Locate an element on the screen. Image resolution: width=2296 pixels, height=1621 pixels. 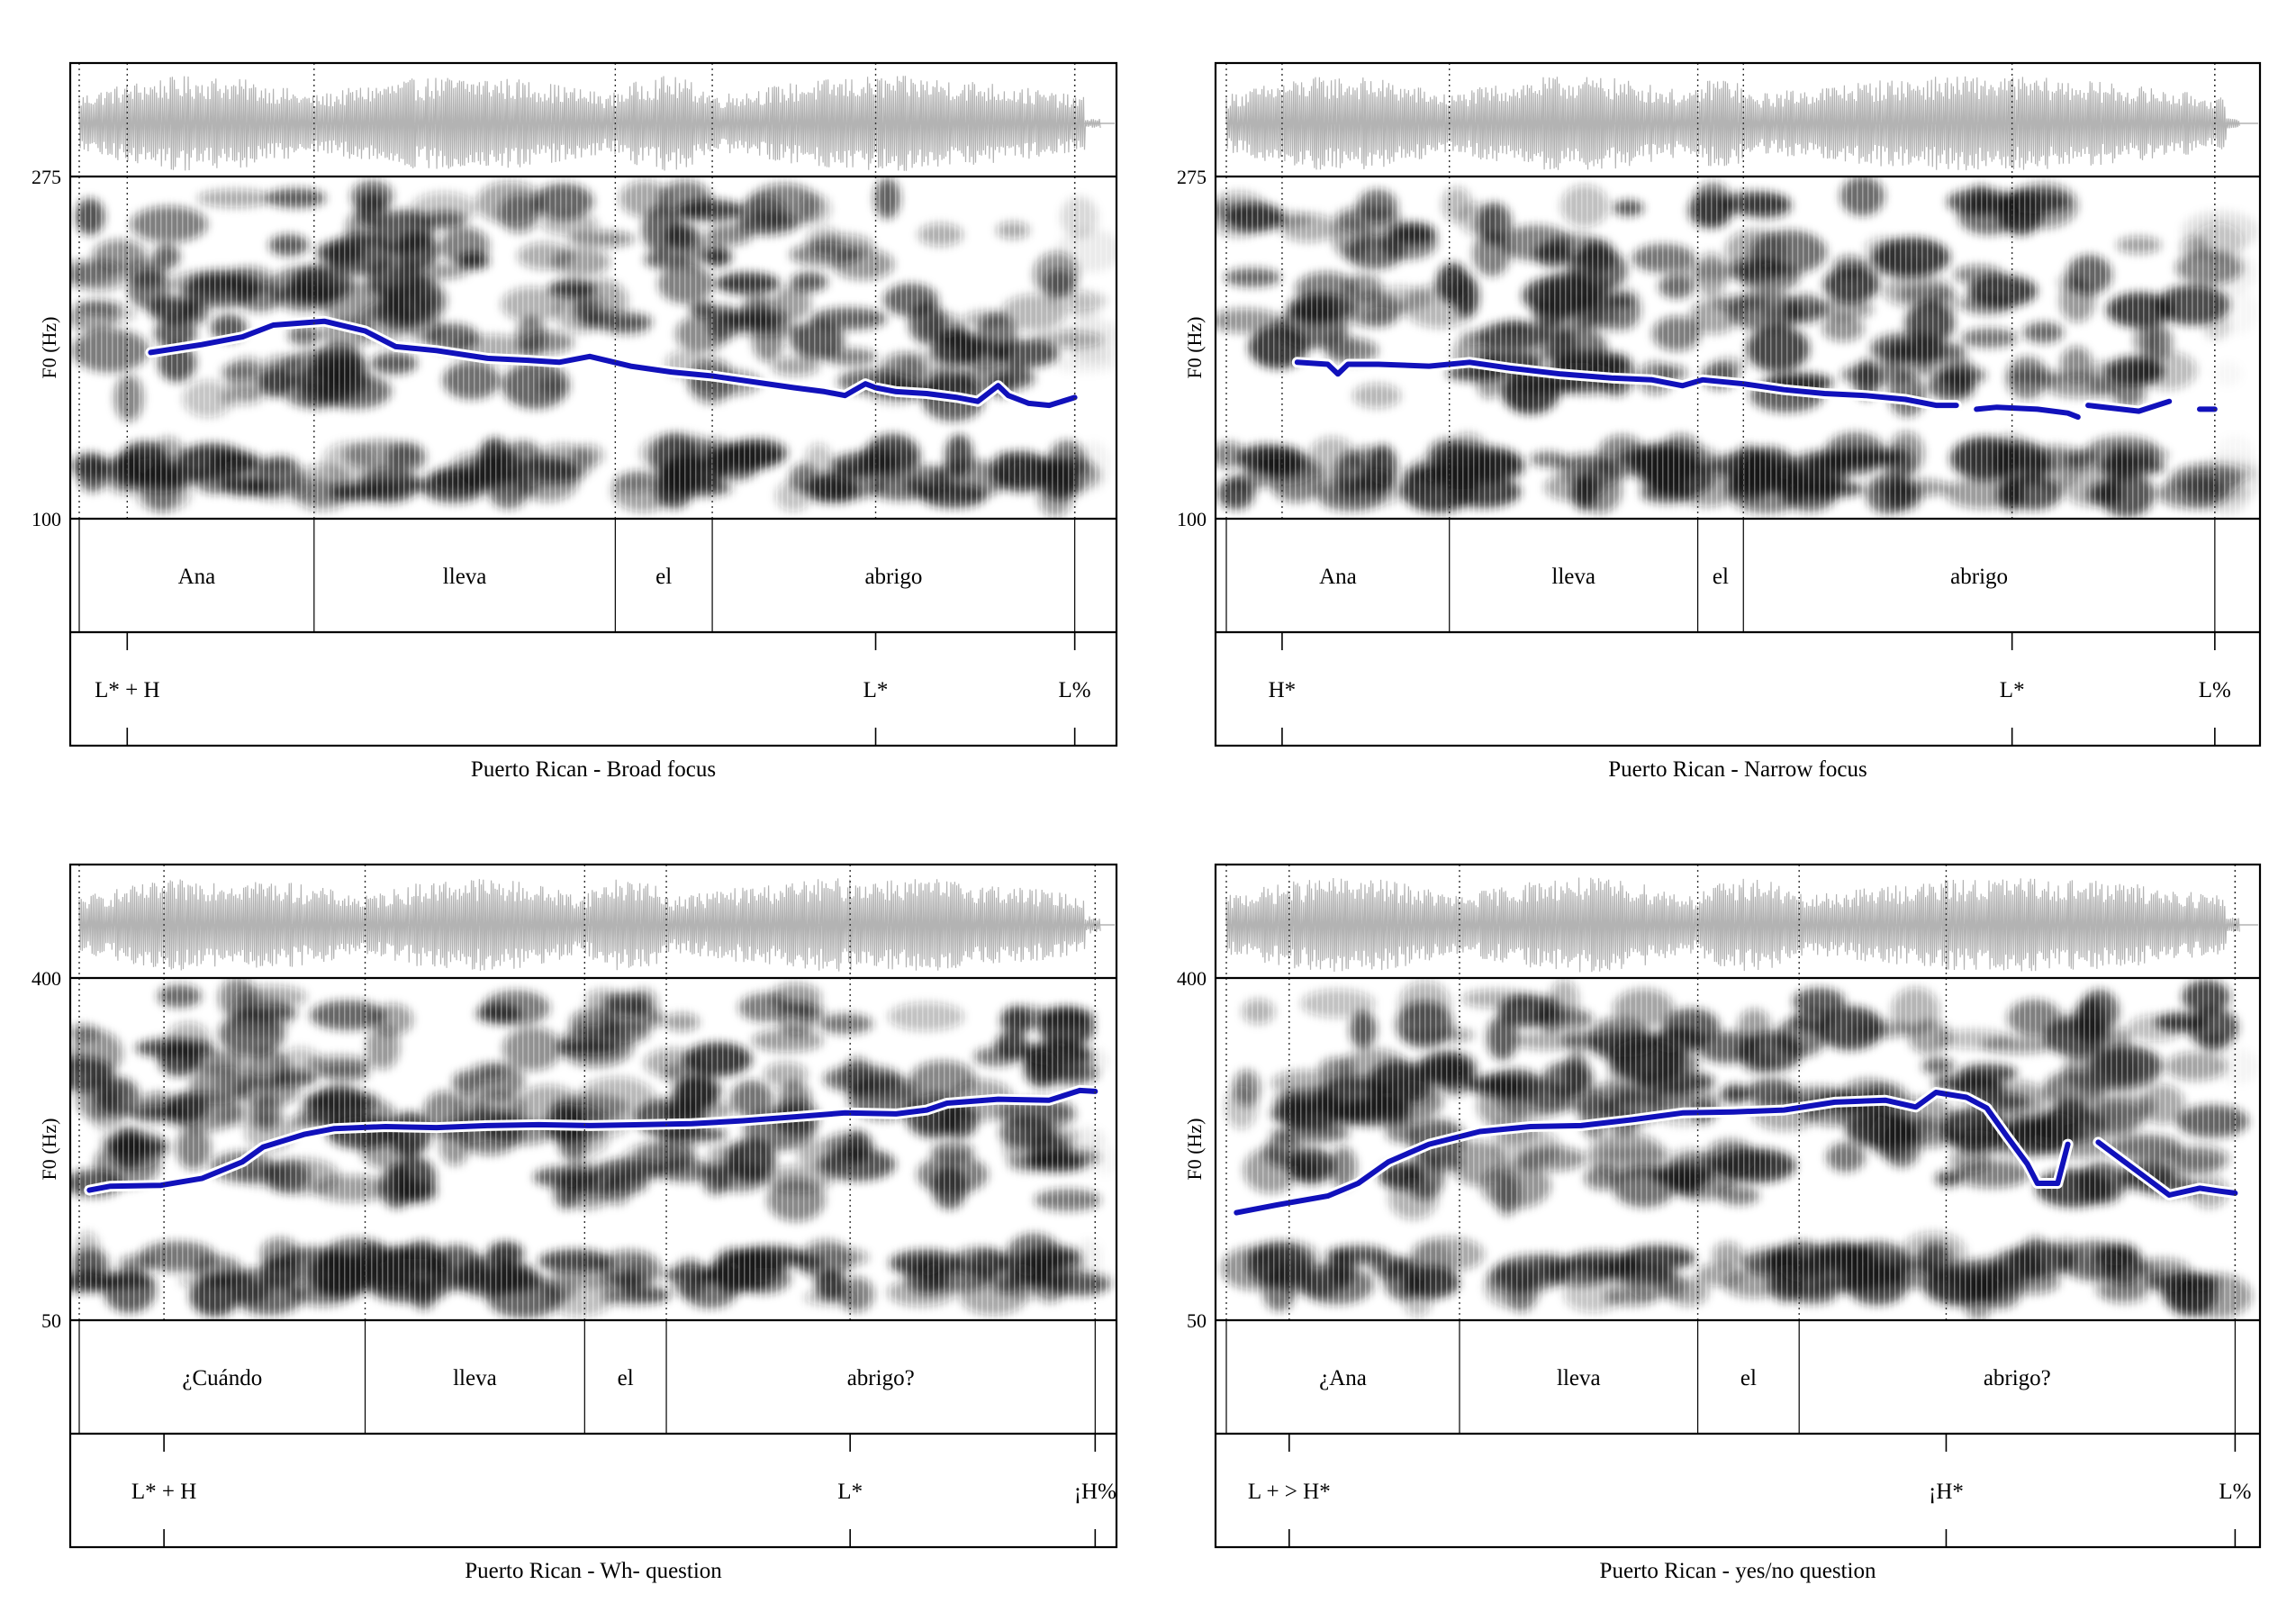
word-label: ¿Cuándo is located at coordinates (222, 1378).